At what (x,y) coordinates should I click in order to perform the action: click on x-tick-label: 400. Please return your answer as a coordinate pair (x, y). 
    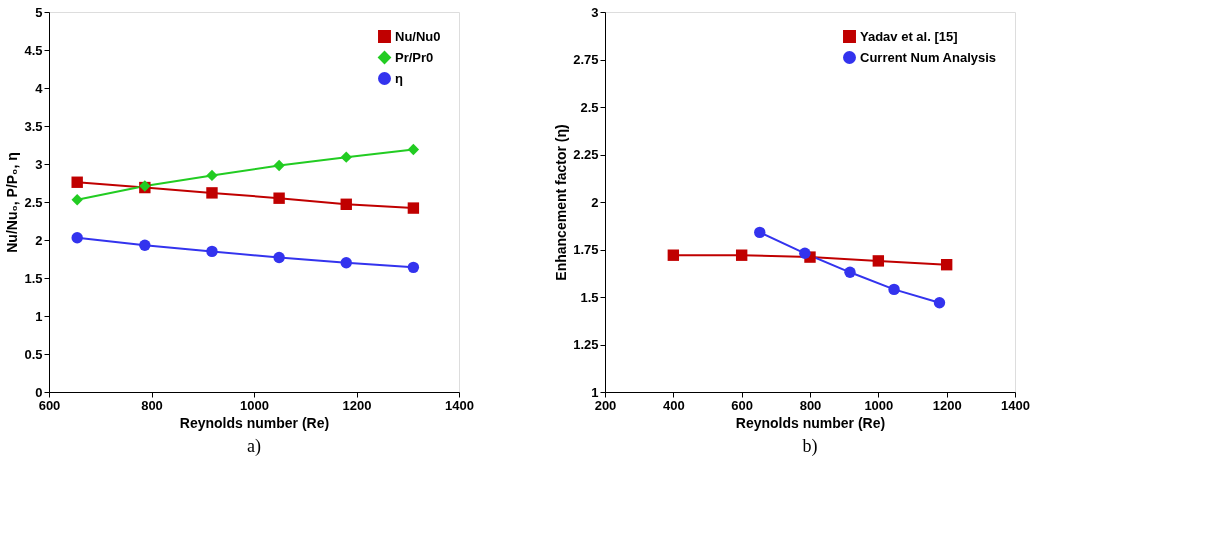
    Looking at the image, I should click on (673, 405).